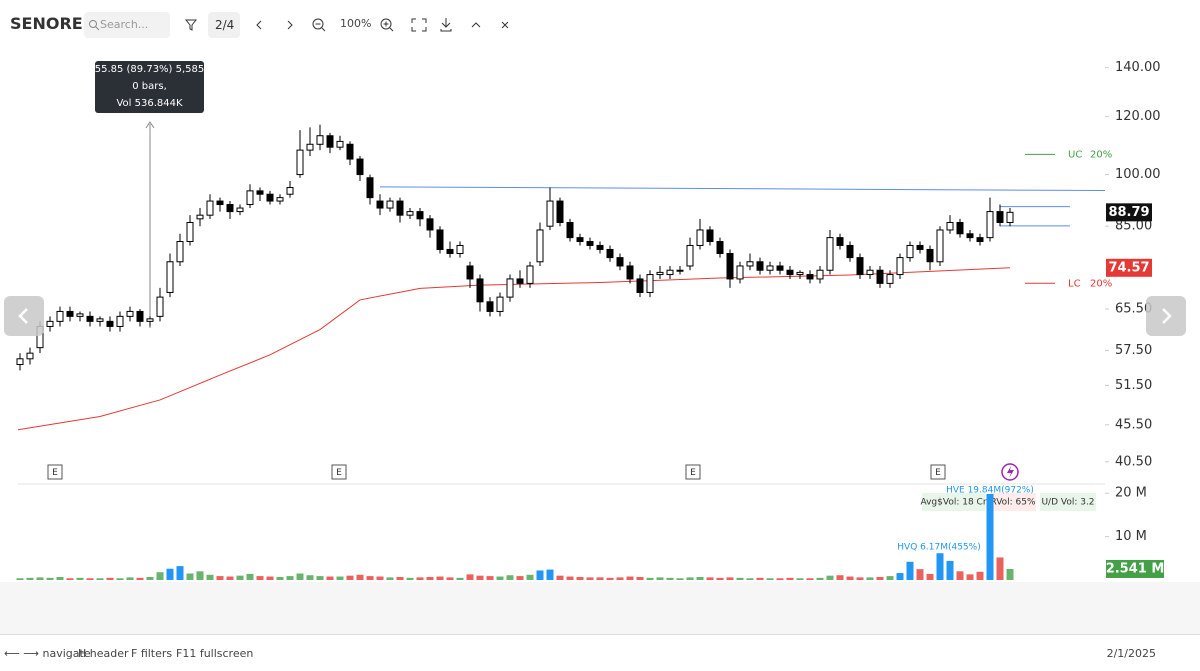 The width and height of the screenshot is (1200, 671). What do you see at coordinates (225, 25) in the screenshot?
I see `page-indicator: 2/4` at bounding box center [225, 25].